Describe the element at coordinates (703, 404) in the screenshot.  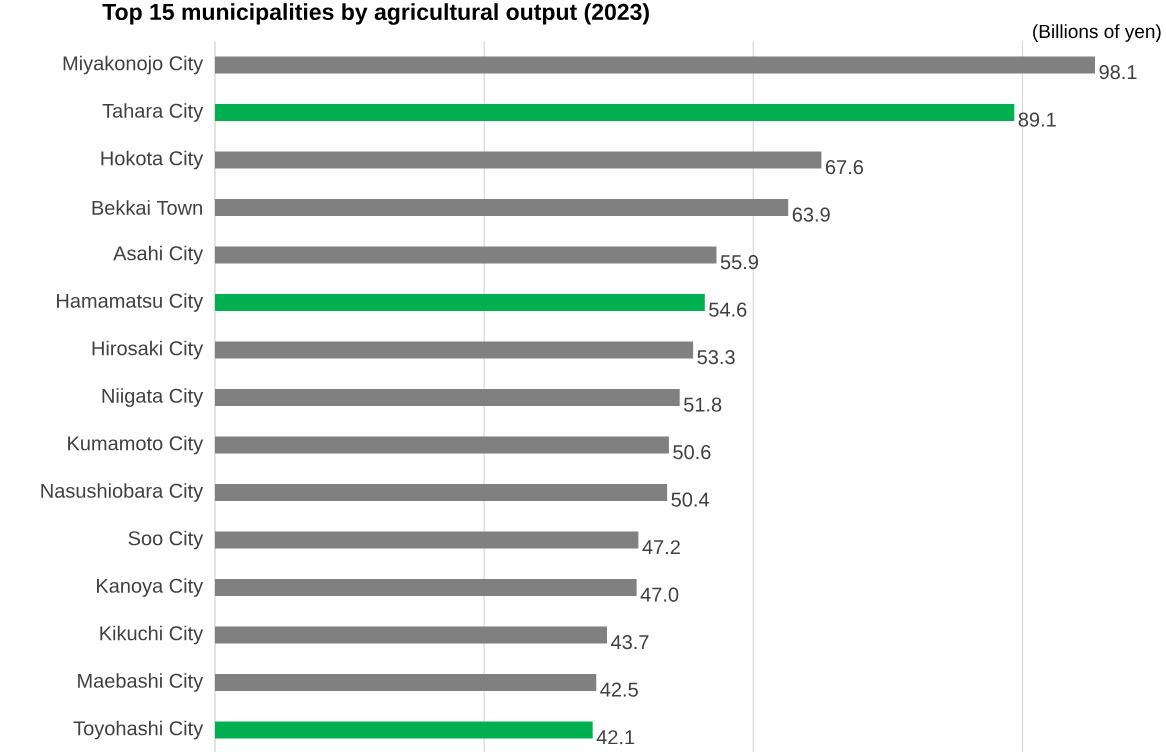
I see `data-label: 51.8` at that location.